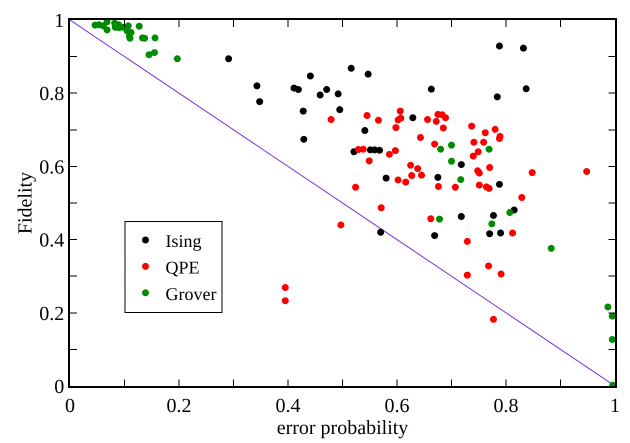 This screenshot has width=630, height=443. I want to click on x-tick-label: 0.2, so click(179, 405).